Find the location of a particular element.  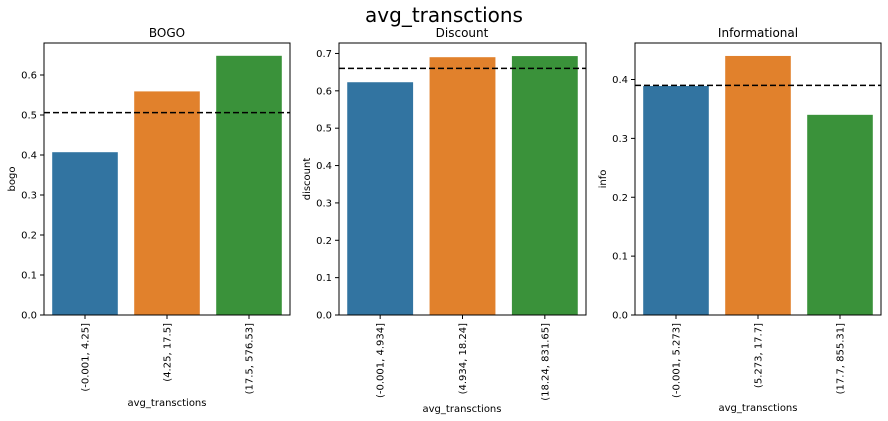

bogo-ytick-label: 0.2 is located at coordinates (29, 236).